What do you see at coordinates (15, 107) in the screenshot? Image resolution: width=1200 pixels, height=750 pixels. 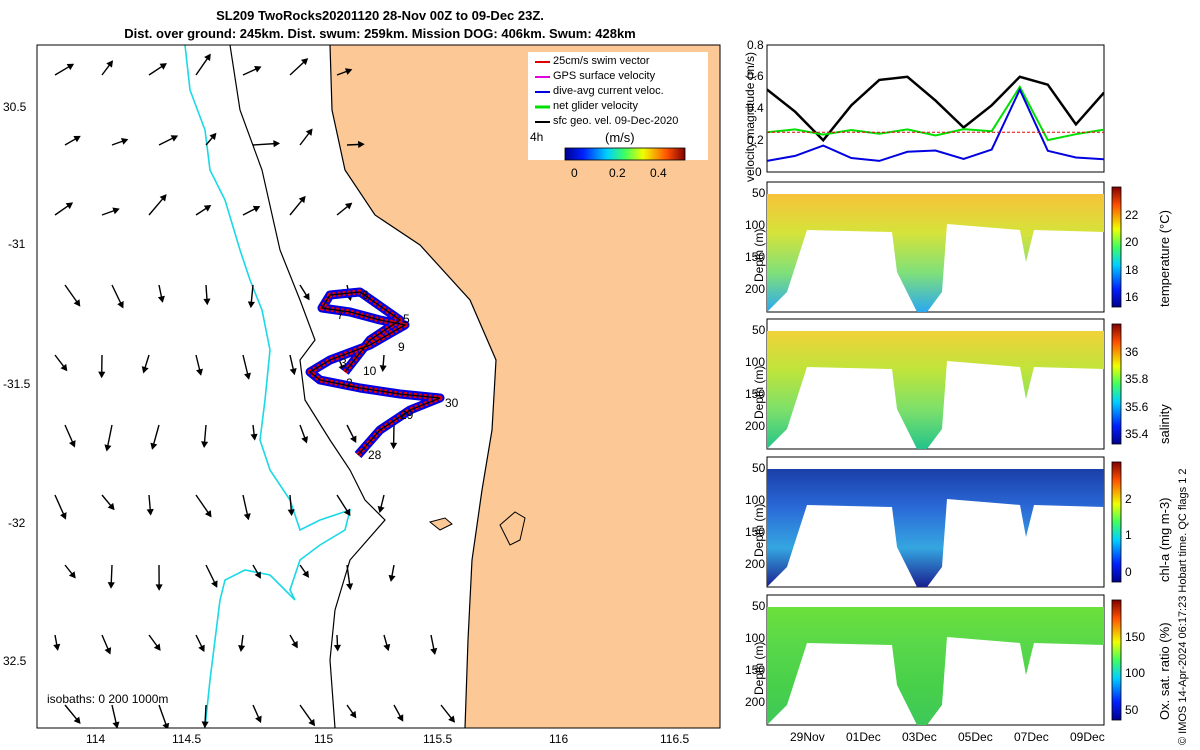 I see `lat-tick: 30.5` at bounding box center [15, 107].